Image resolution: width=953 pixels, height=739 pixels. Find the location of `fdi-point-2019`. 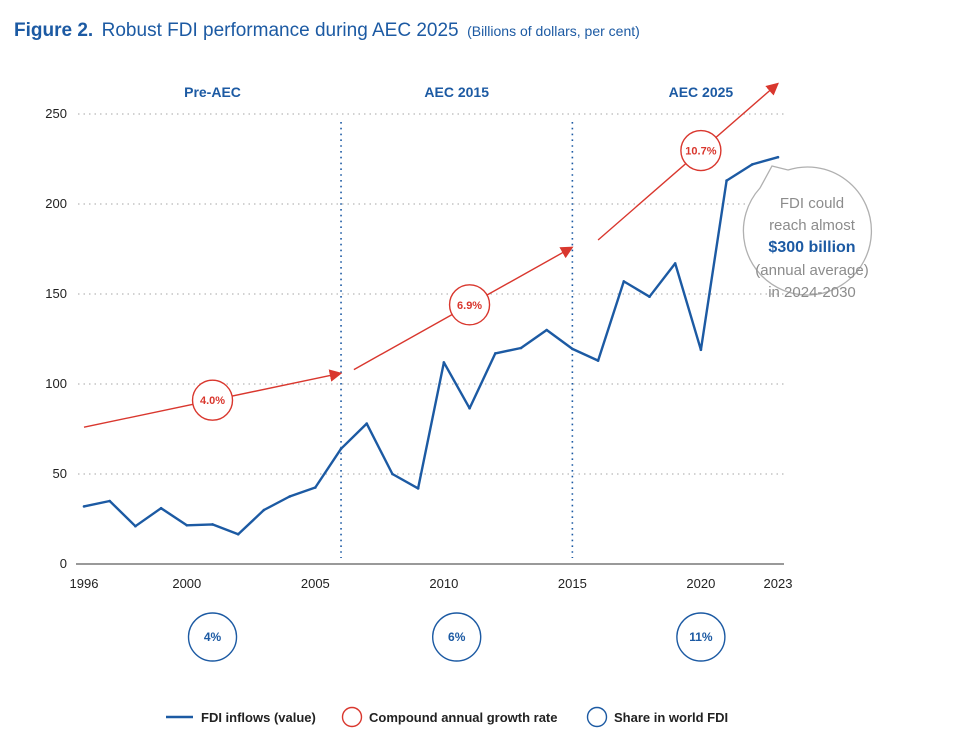

fdi-point-2019 is located at coordinates (675, 263).